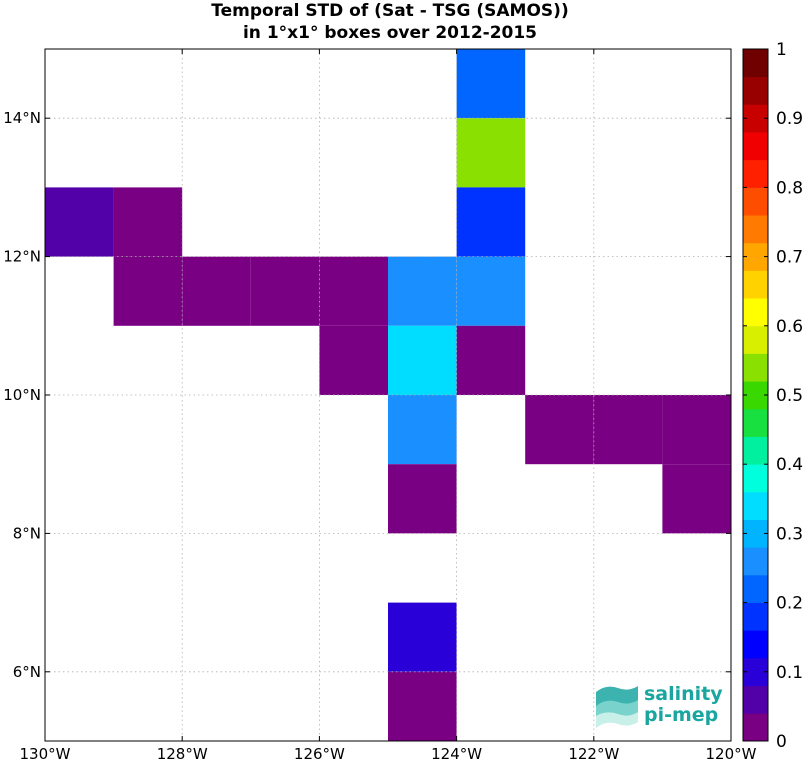 This screenshot has width=807, height=763. What do you see at coordinates (789, 534) in the screenshot?
I see `colorbar-tick-label: 0.3` at bounding box center [789, 534].